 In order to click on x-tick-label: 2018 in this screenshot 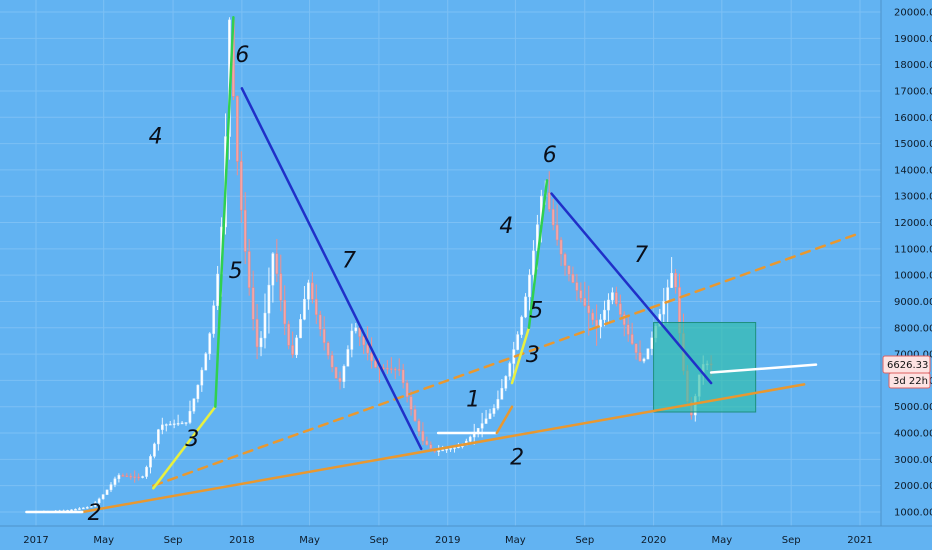, I will do `click(241, 540)`.